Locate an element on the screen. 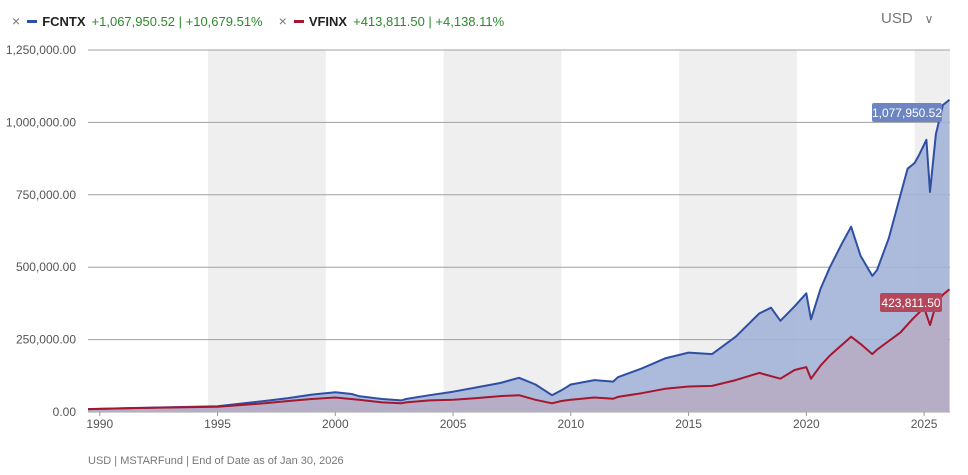  x-tick-label: 1990 is located at coordinates (99, 424).